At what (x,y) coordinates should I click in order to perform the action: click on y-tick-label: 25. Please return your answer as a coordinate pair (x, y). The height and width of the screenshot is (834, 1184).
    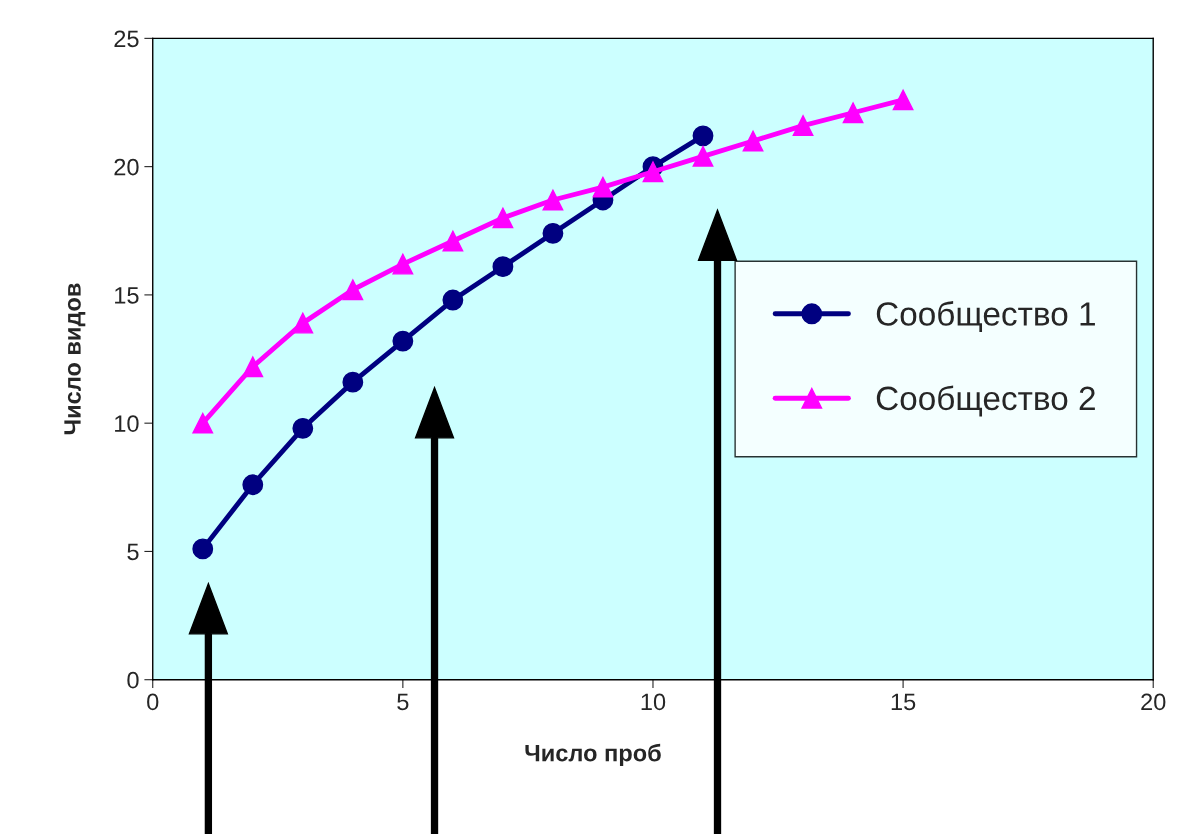
    Looking at the image, I should click on (126, 39).